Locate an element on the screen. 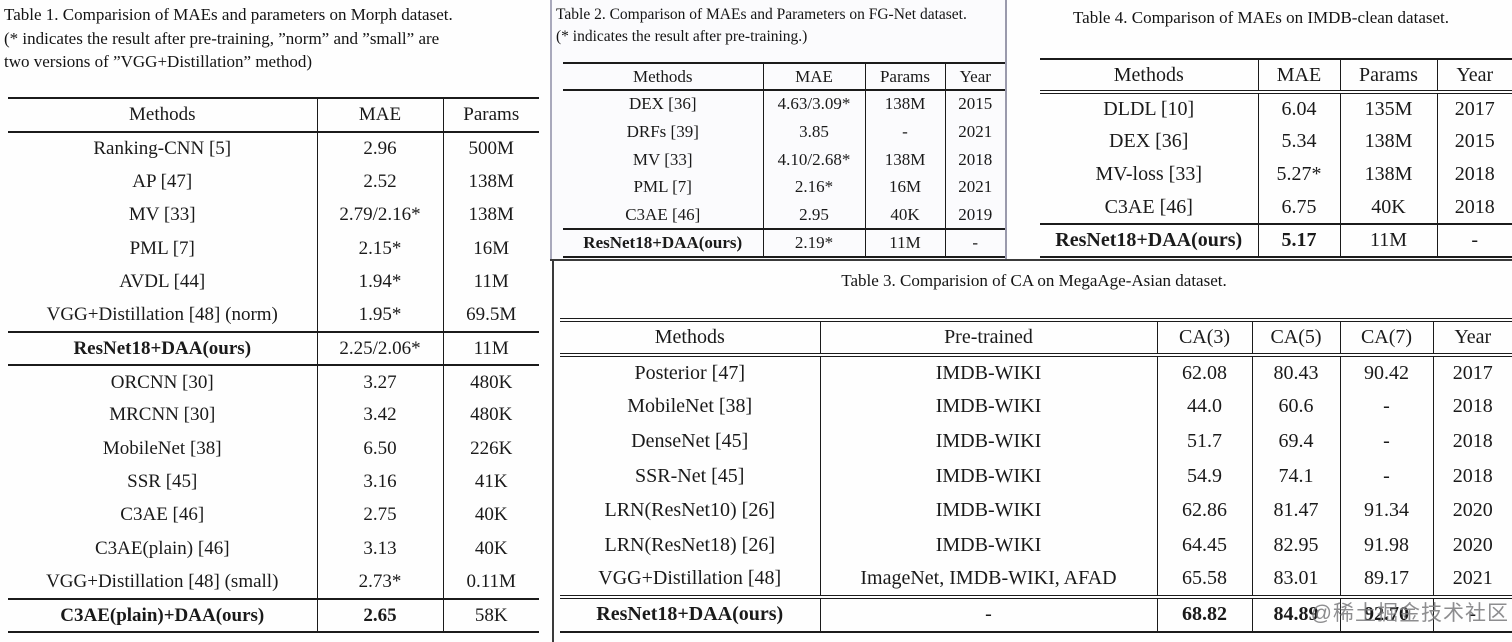  table-cell: 89.17 is located at coordinates (1386, 580).